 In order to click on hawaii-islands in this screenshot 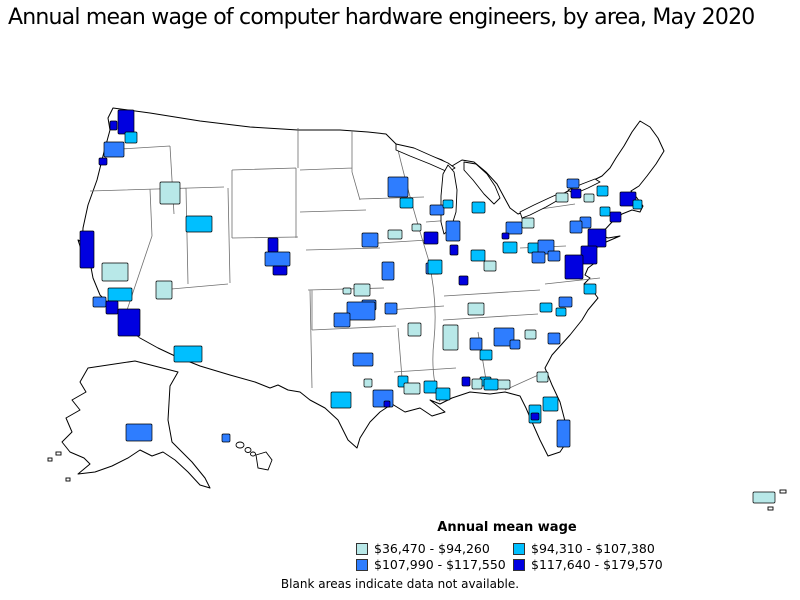, I will do `click(254, 456)`.